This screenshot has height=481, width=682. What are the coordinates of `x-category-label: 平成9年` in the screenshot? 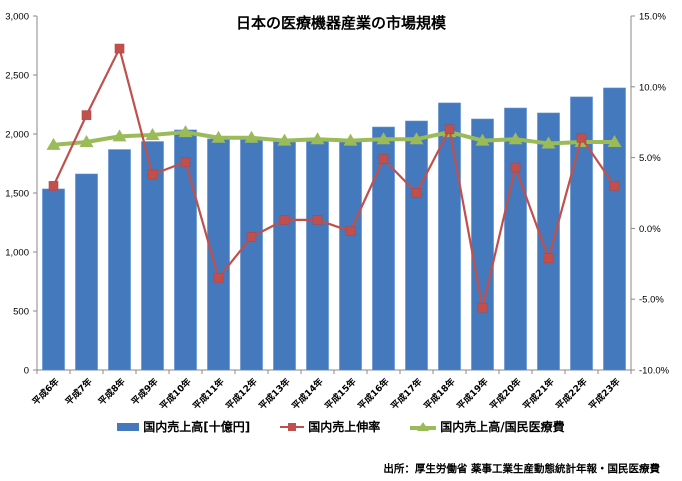 It's located at (145, 392).